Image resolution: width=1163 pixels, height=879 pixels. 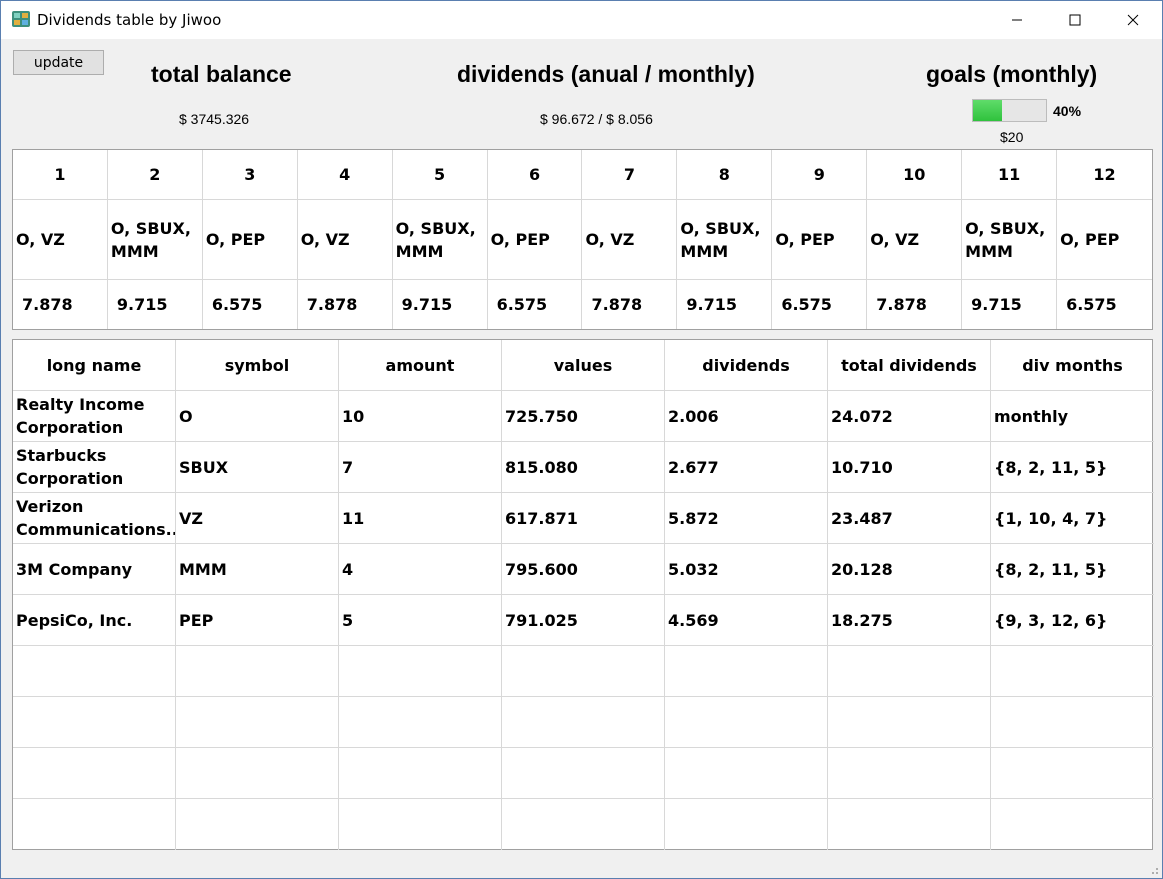 I want to click on column-header: total dividends, so click(x=909, y=365).